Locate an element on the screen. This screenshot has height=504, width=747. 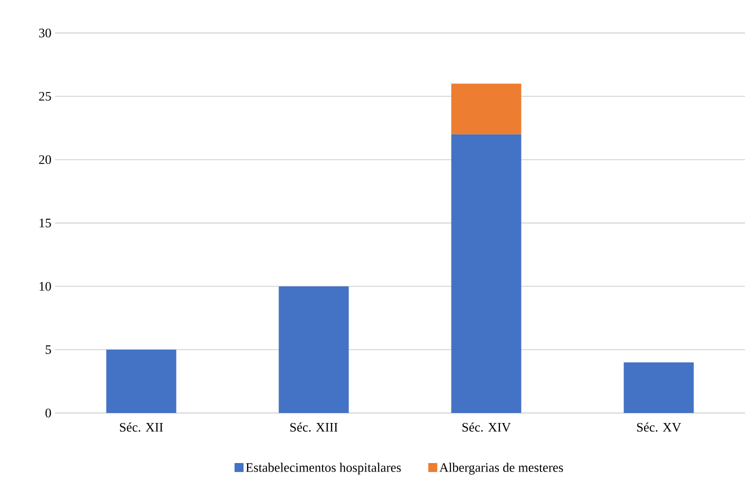
y-tick-label: 10 is located at coordinates (45, 286).